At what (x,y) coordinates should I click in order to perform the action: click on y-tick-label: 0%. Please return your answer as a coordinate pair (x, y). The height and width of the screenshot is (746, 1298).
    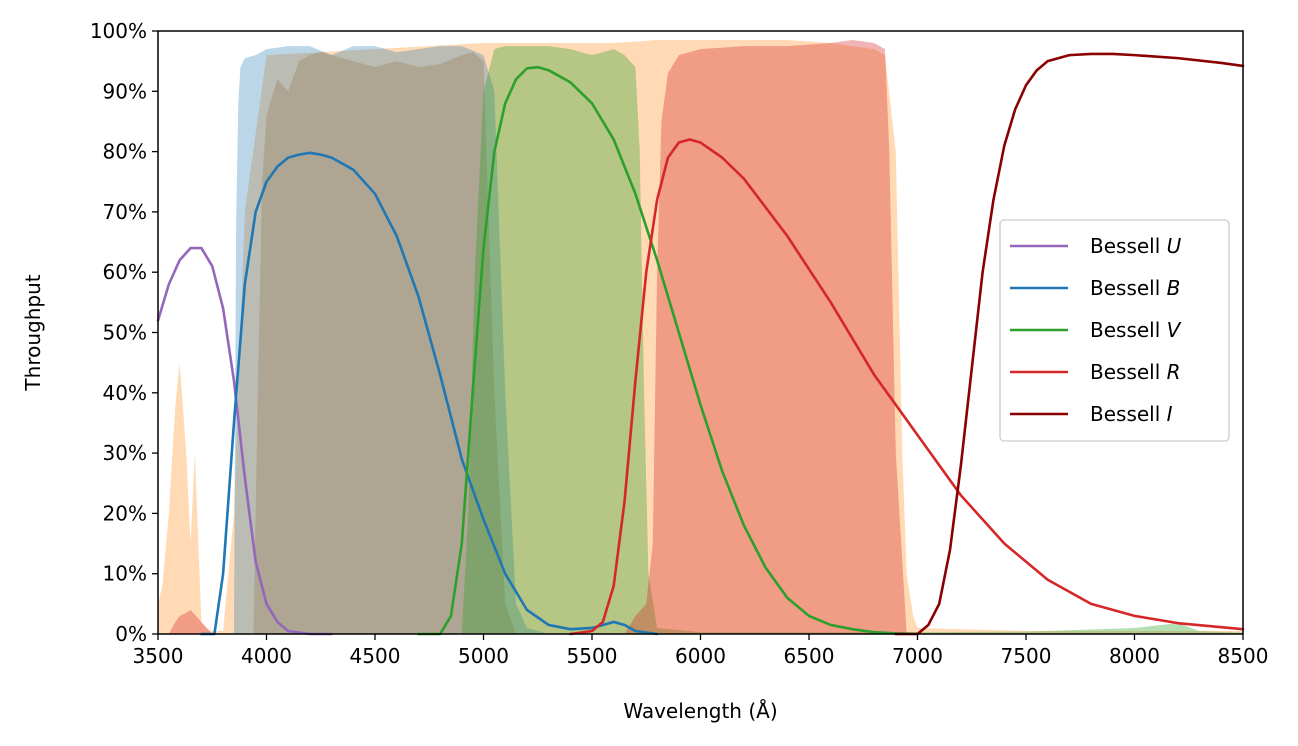
    Looking at the image, I should click on (131, 634).